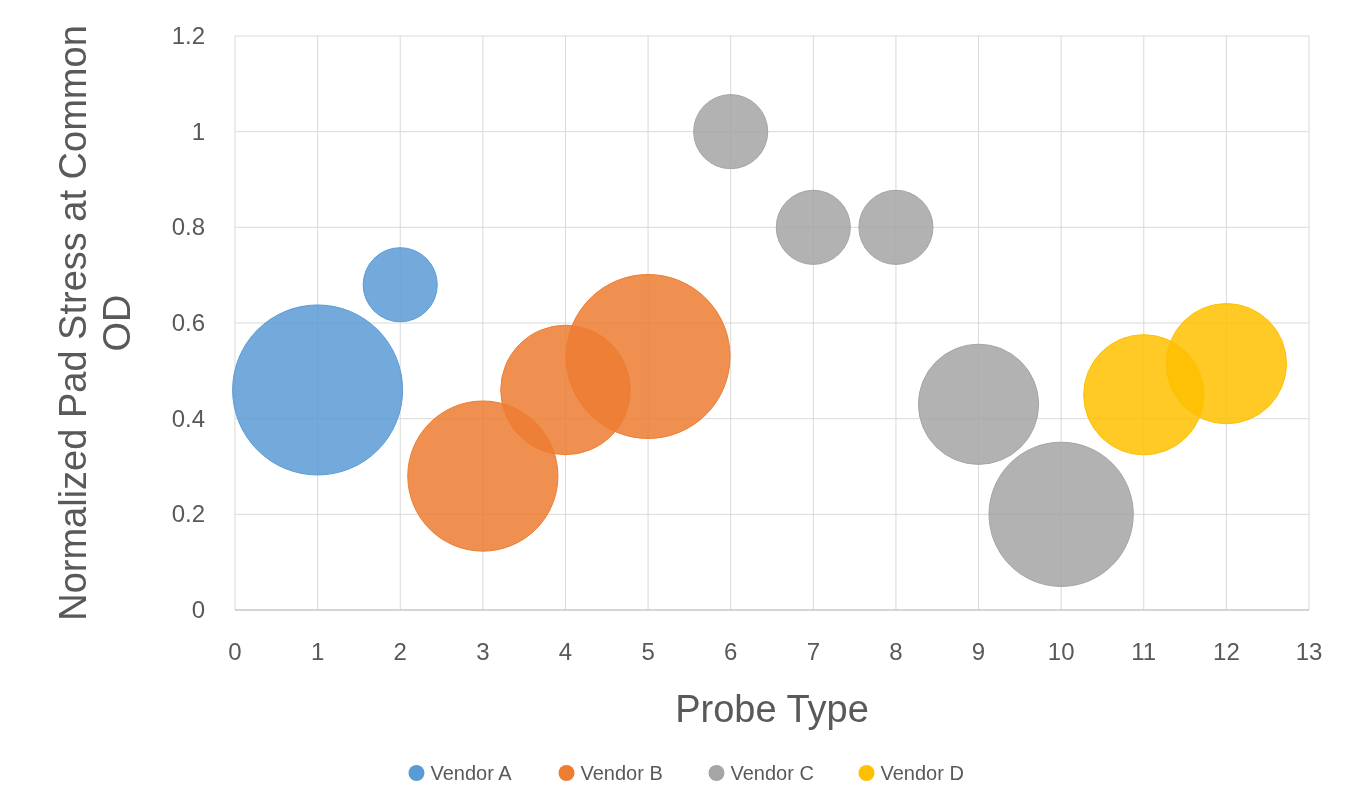 This screenshot has height=812, width=1353. What do you see at coordinates (731, 651) in the screenshot?
I see `x-tick-label: 6` at bounding box center [731, 651].